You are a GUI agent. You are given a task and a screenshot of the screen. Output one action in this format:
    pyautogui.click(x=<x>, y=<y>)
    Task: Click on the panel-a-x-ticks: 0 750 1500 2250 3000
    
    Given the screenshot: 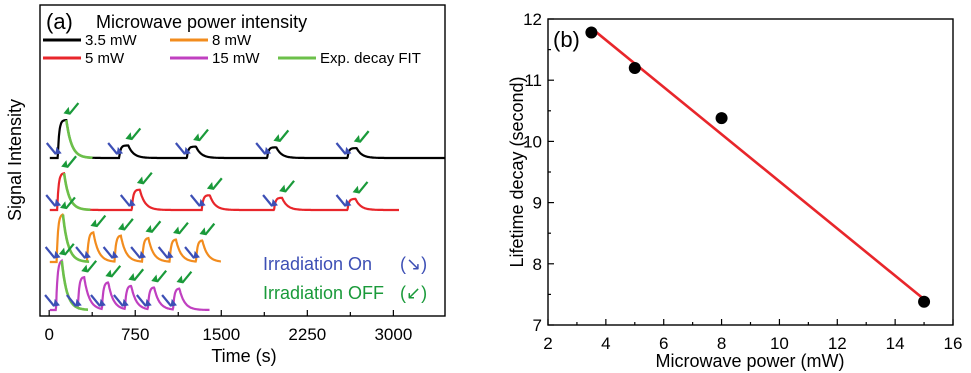 What is the action you would take?
    pyautogui.click(x=228, y=327)
    